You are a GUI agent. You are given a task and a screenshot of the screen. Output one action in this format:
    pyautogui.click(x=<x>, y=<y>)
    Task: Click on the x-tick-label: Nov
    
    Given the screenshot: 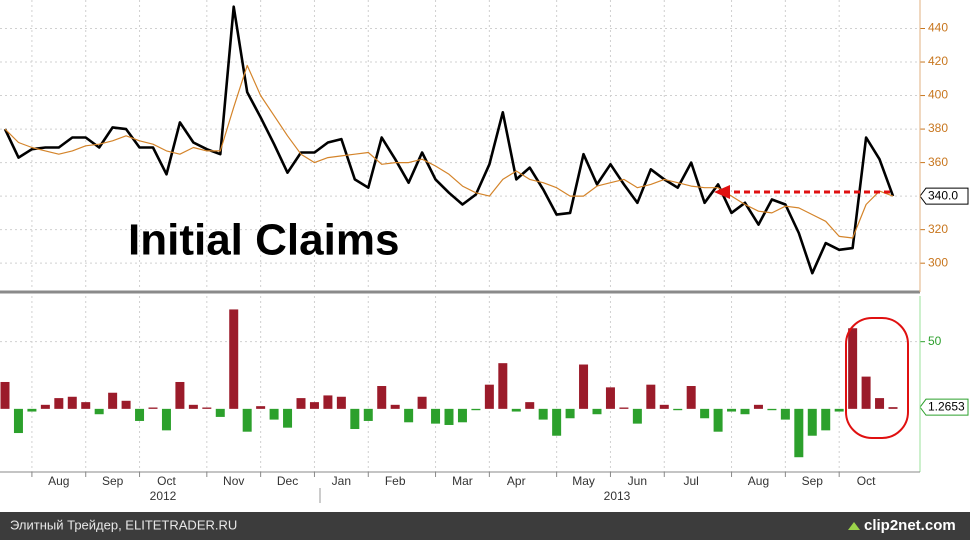 What is the action you would take?
    pyautogui.click(x=233, y=481)
    